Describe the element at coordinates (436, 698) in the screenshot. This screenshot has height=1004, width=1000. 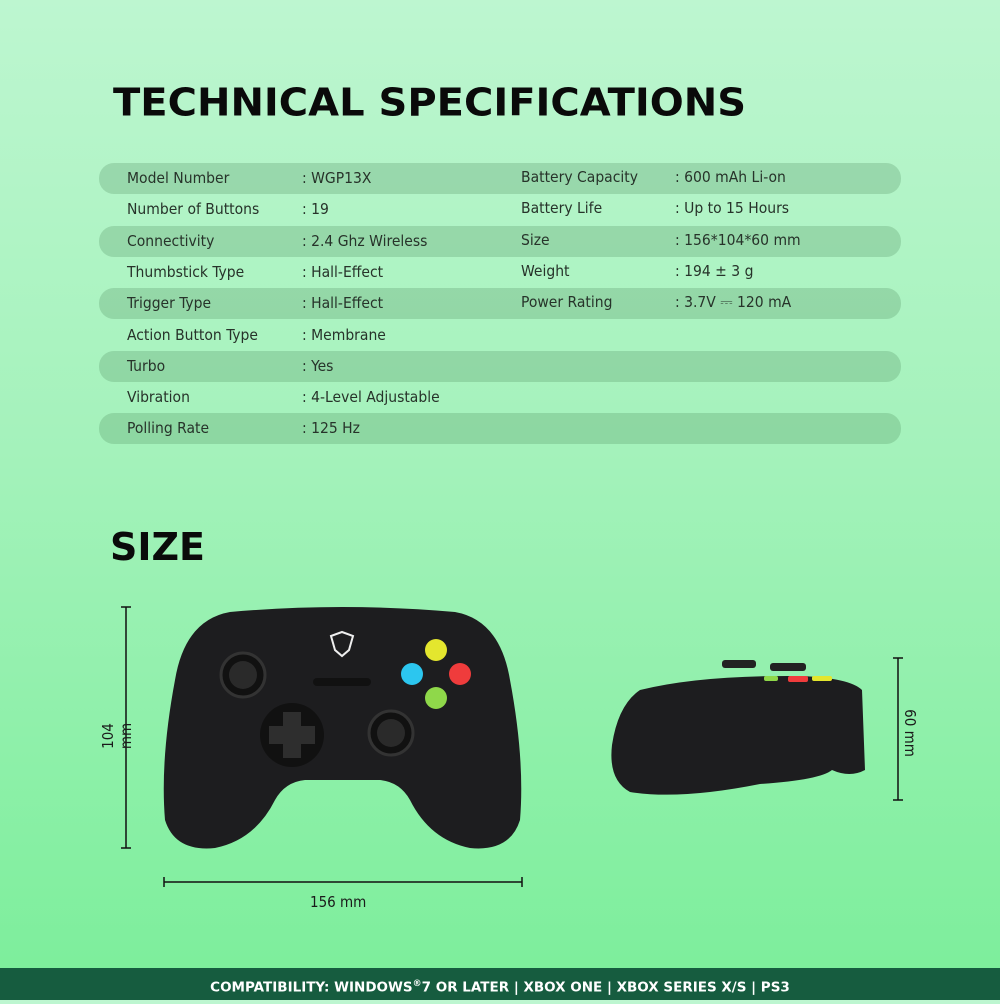
I see `a-button` at that location.